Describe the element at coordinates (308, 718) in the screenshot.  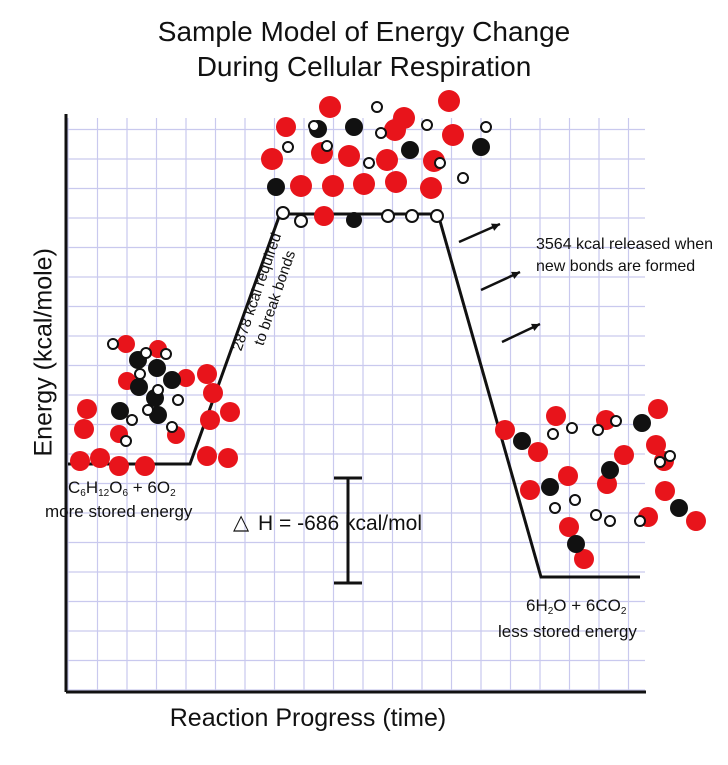
I see `x-axis-label: Reaction Progress (time)` at that location.